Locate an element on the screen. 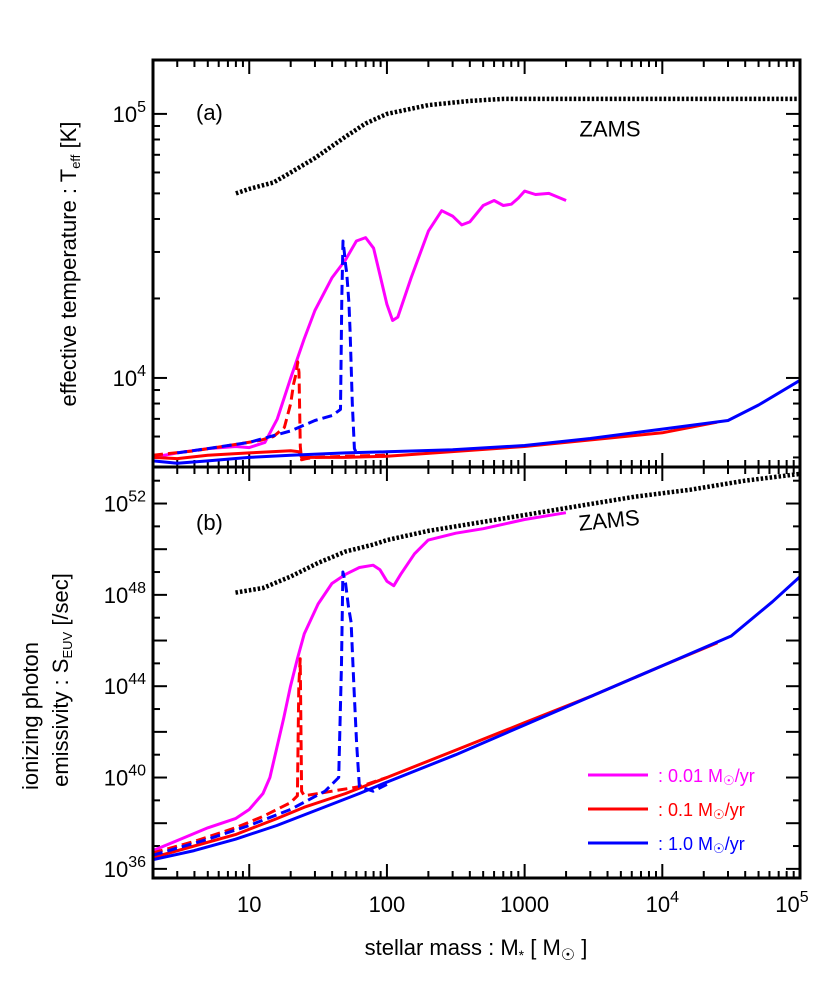 The height and width of the screenshot is (984, 830). panel-b-label: (b) is located at coordinates (209, 522).